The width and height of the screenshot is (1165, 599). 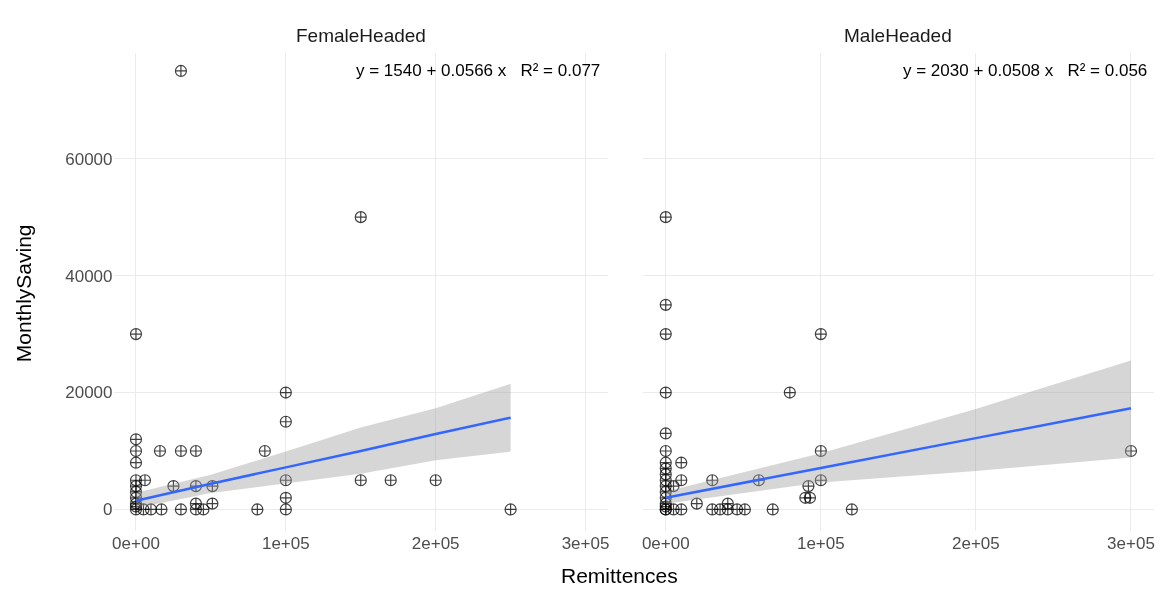 I want to click on y-tick-label: 60000, so click(x=89, y=159).